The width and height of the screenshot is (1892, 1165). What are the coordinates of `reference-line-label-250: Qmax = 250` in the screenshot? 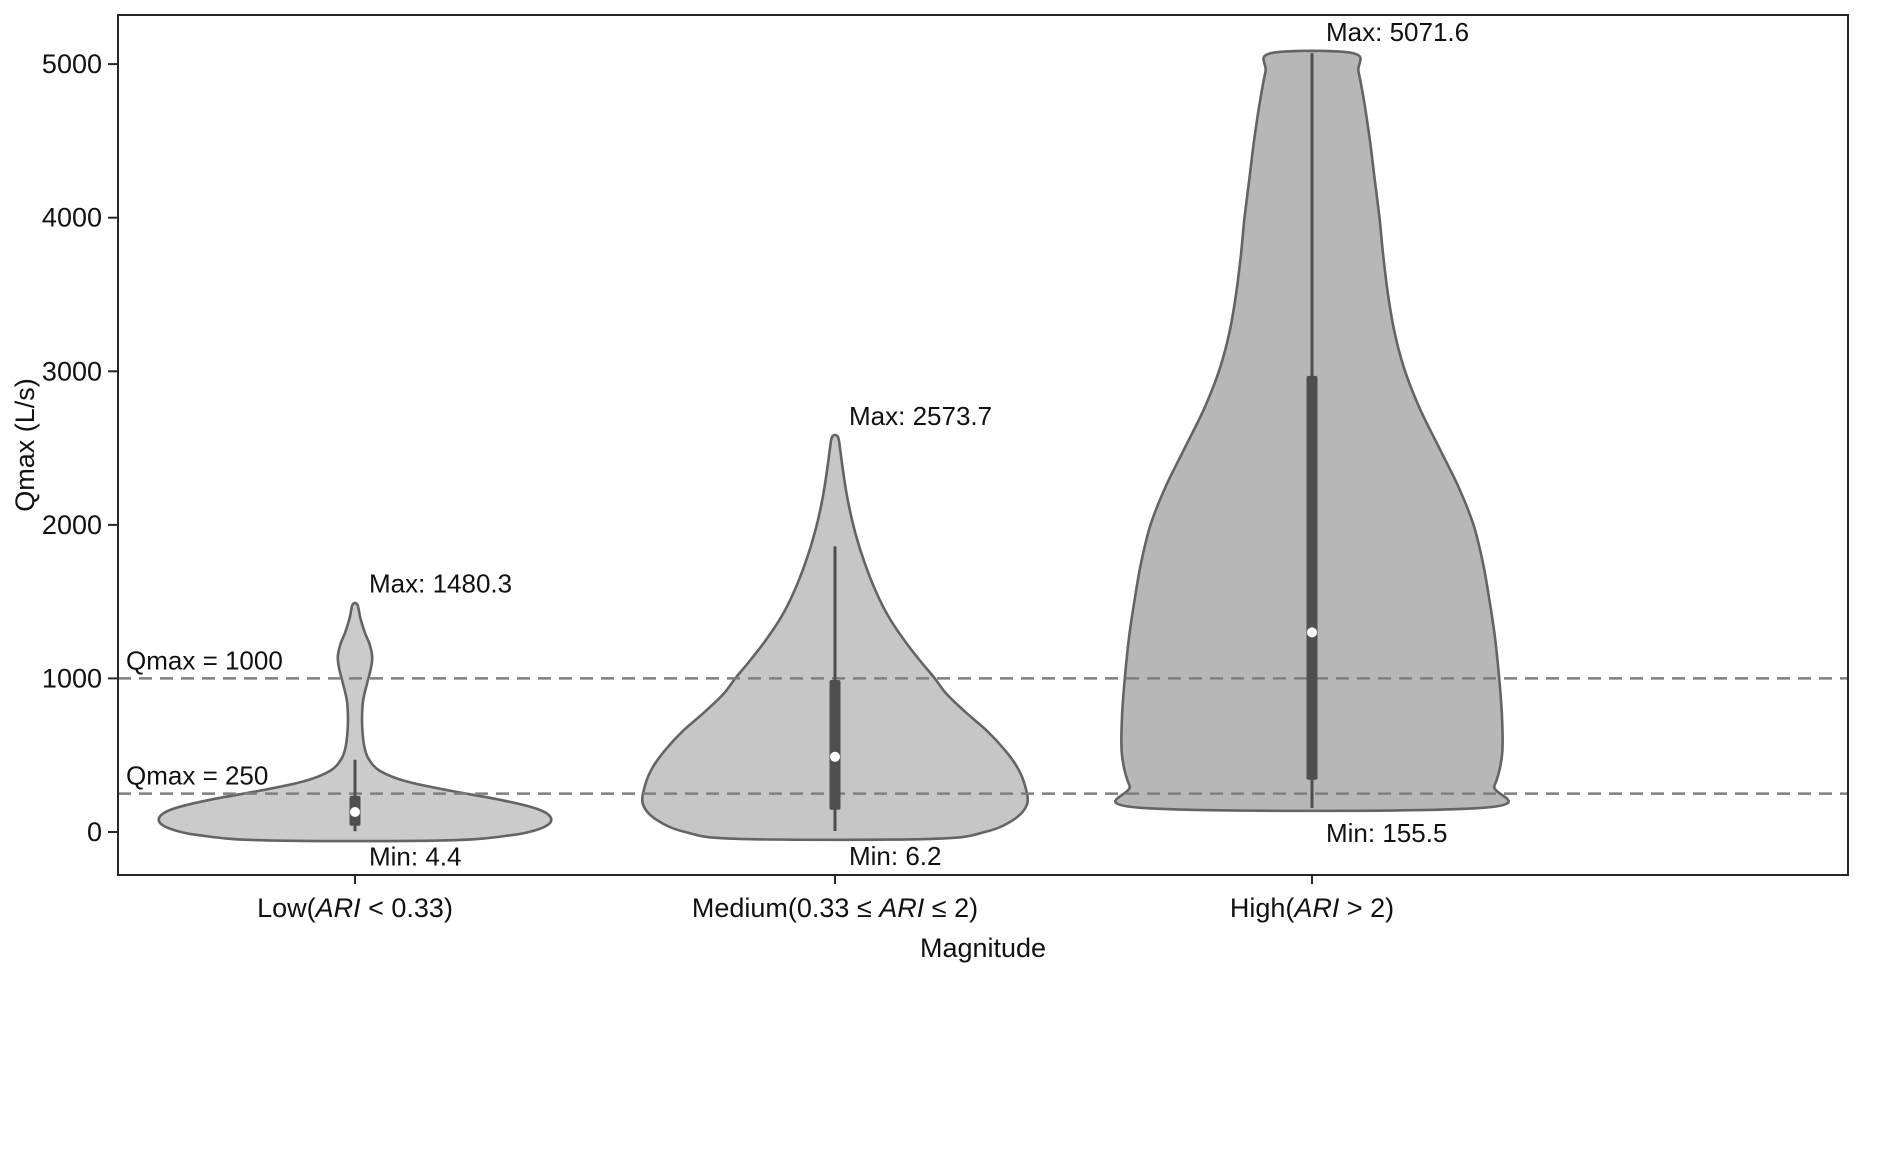 It's located at (197, 776).